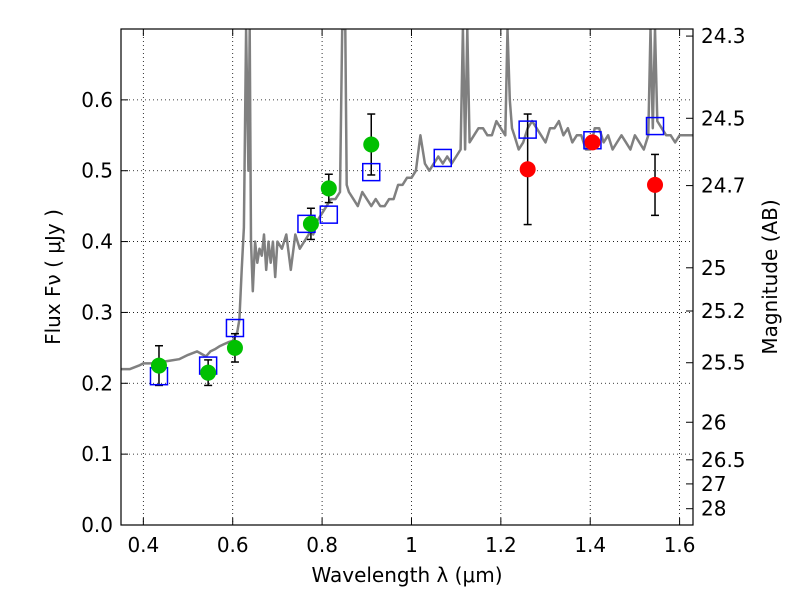 The image size is (800, 600). Describe the element at coordinates (723, 36) in the screenshot. I see `mag-tick-label: 24.3` at that location.